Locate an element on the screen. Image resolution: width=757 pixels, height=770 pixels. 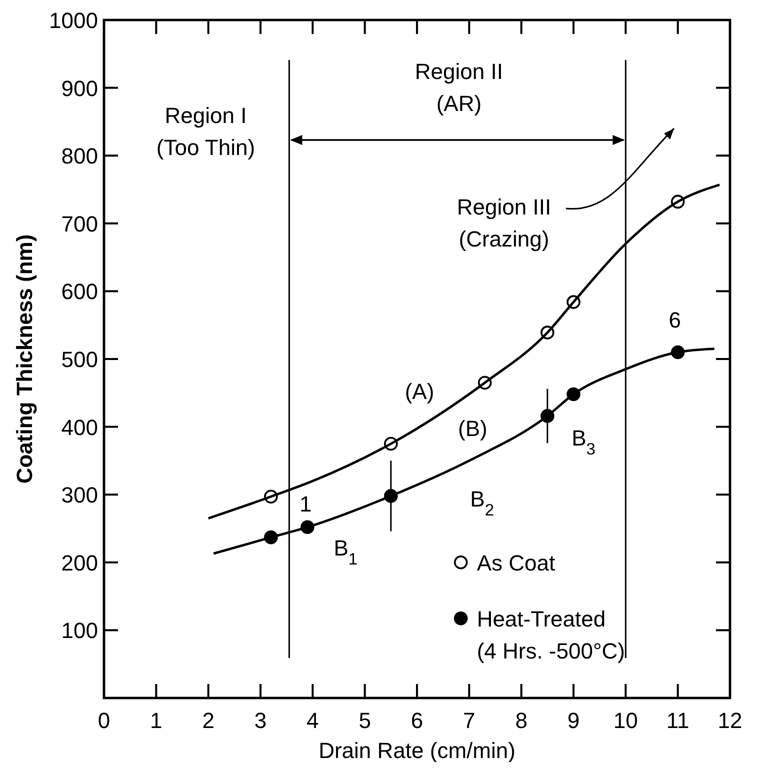
y-tick-label: 100 is located at coordinates (79, 631).